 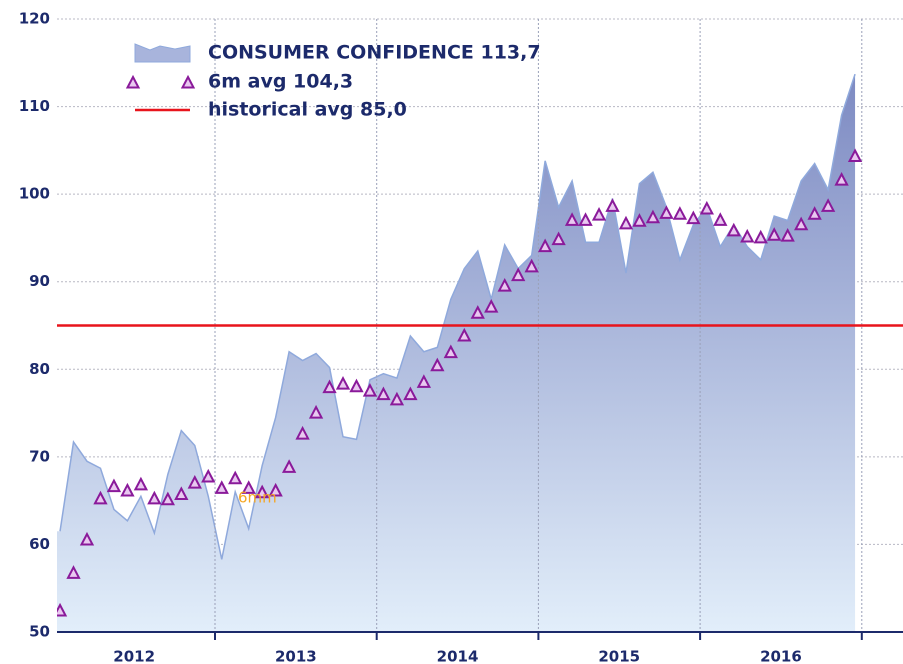 I want to click on y-tick-label: 90, so click(x=39, y=281).